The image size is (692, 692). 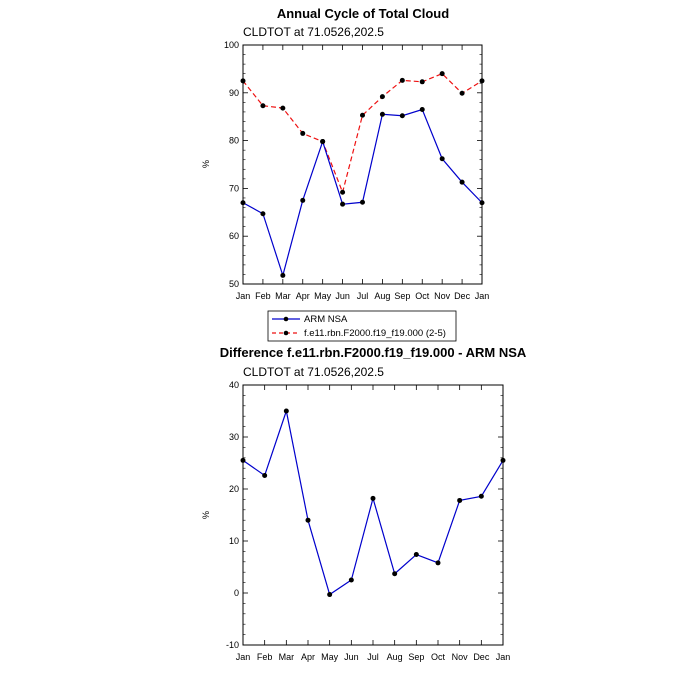 I want to click on legend-label-model: f.e11.rbn.F2000.f19_f19.000 (2-5), so click(x=375, y=333).